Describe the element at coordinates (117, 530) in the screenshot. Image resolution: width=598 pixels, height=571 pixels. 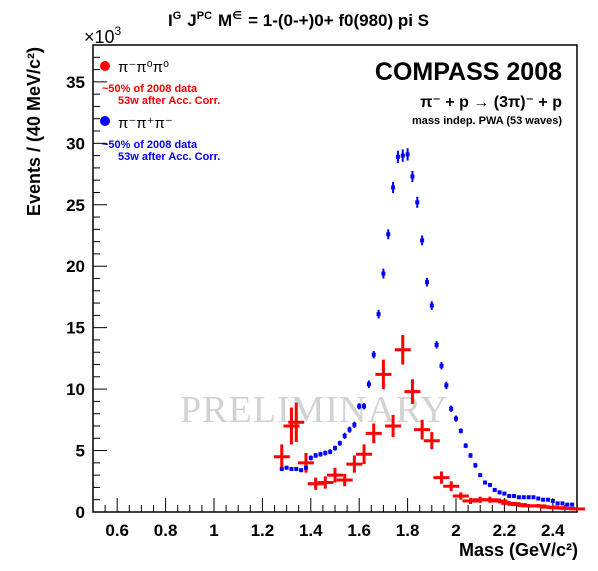
I see `x-tick-label: 0.6` at that location.